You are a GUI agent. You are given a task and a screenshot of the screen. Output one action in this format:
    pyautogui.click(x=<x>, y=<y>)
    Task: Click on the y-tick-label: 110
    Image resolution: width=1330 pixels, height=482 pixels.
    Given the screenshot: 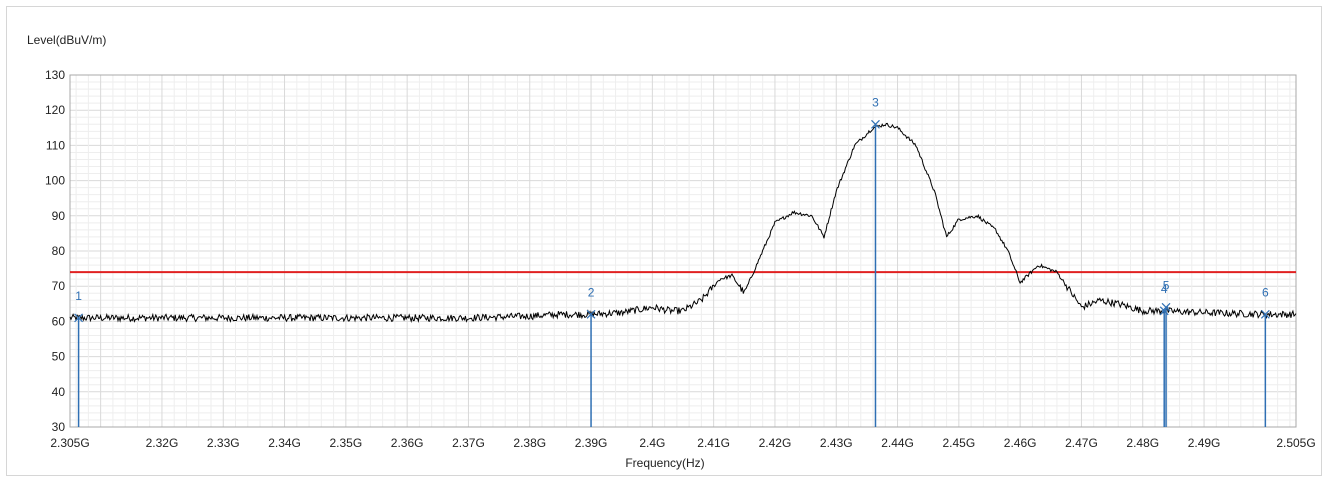 What is the action you would take?
    pyautogui.click(x=55, y=145)
    